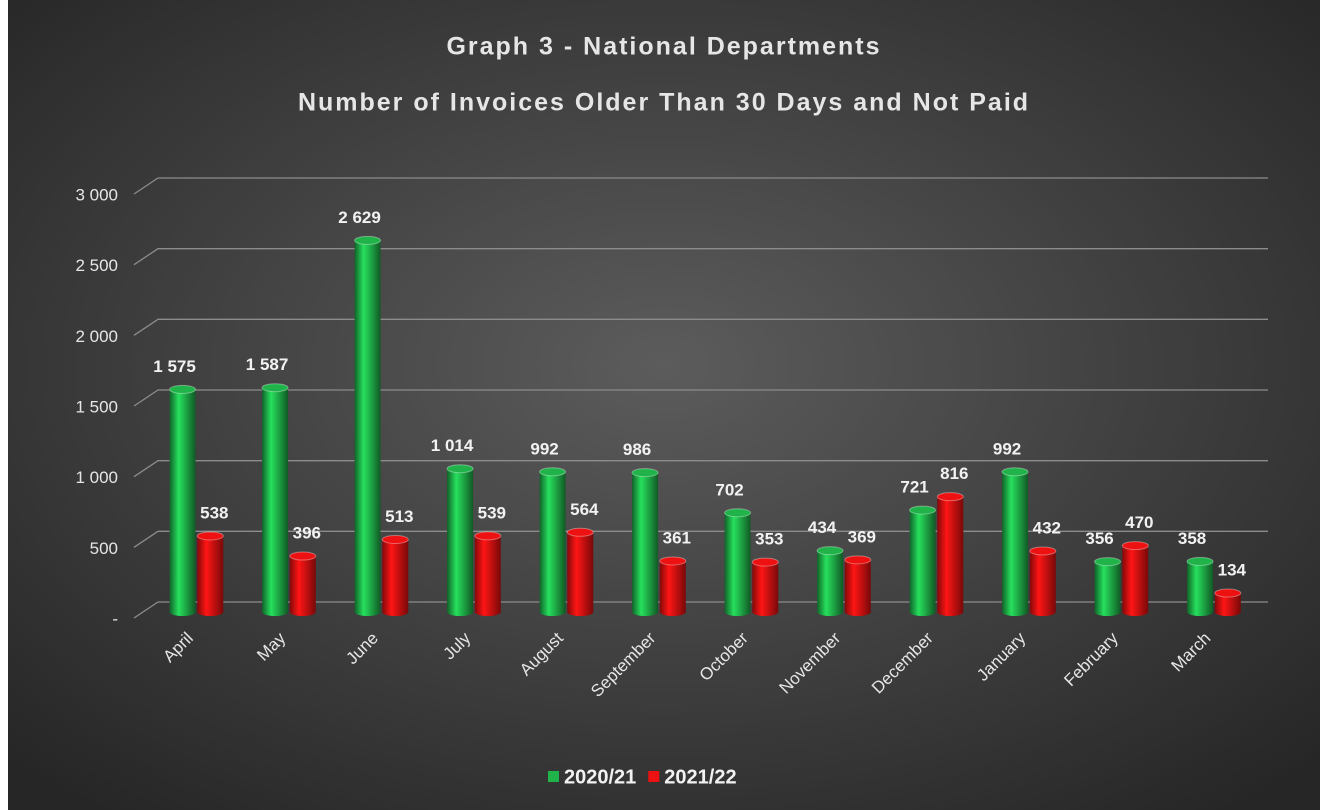  I want to click on data-label: 432, so click(1047, 527).